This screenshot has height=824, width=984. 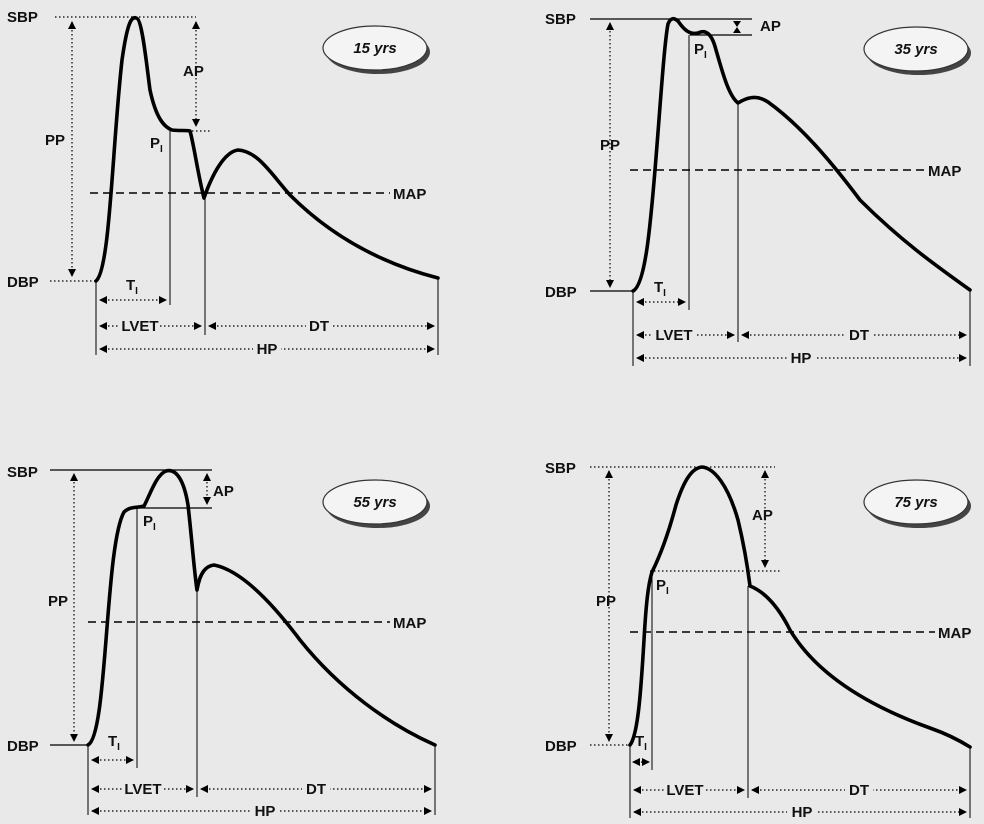 I want to click on age-label: 15 yrs, so click(x=374, y=48).